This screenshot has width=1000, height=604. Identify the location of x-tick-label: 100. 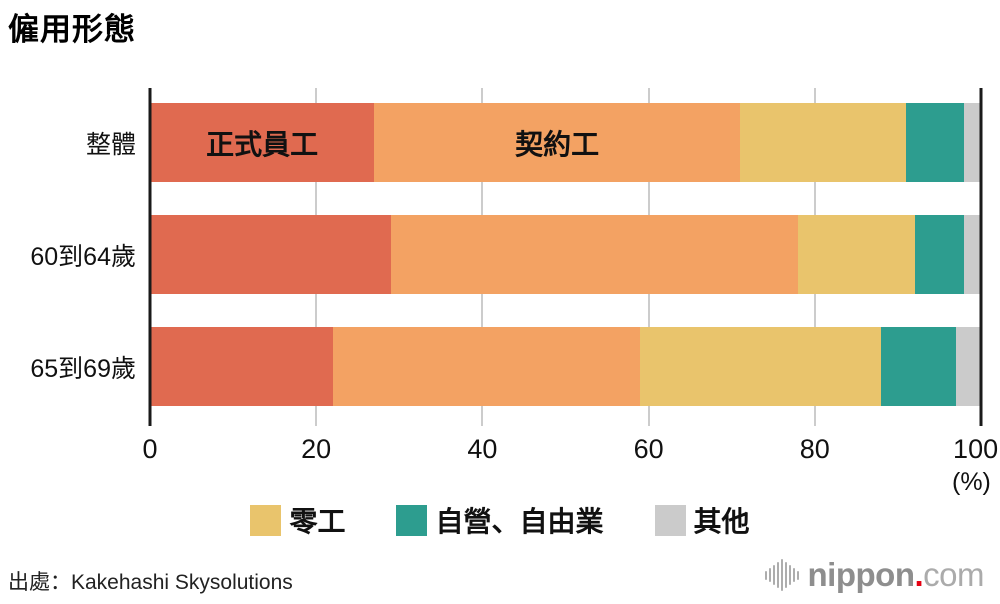
(976, 449).